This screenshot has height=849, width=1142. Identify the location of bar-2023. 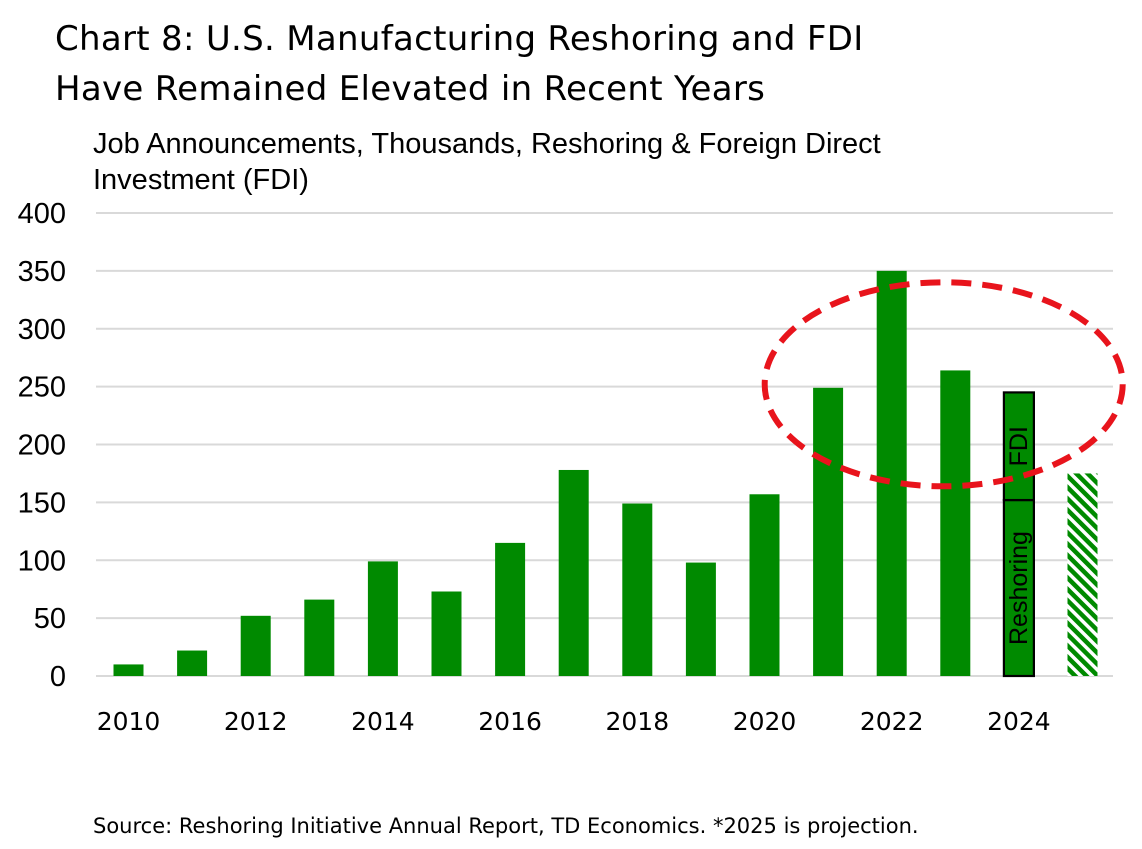
(955, 523).